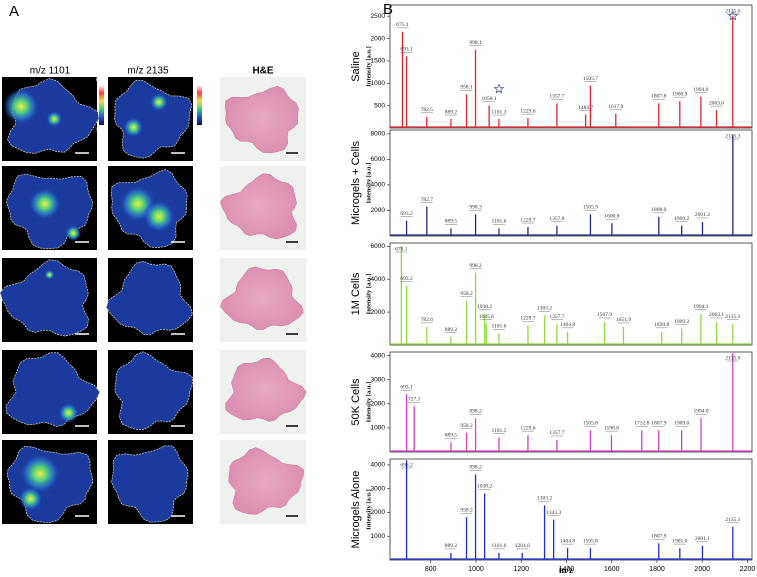  I want to click on peak-label: 670.1, so click(401, 249).